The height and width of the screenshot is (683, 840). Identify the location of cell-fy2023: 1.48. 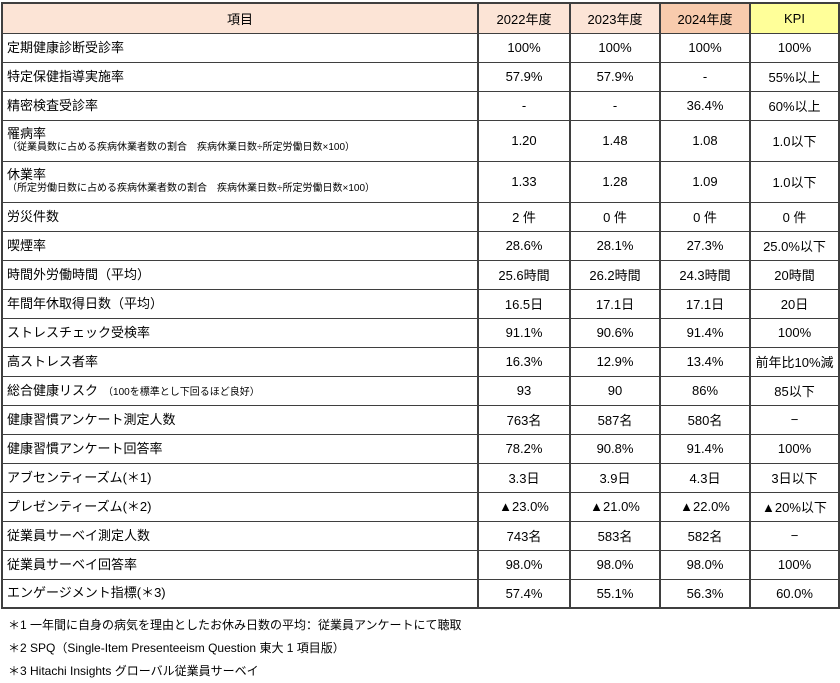
(615, 140).